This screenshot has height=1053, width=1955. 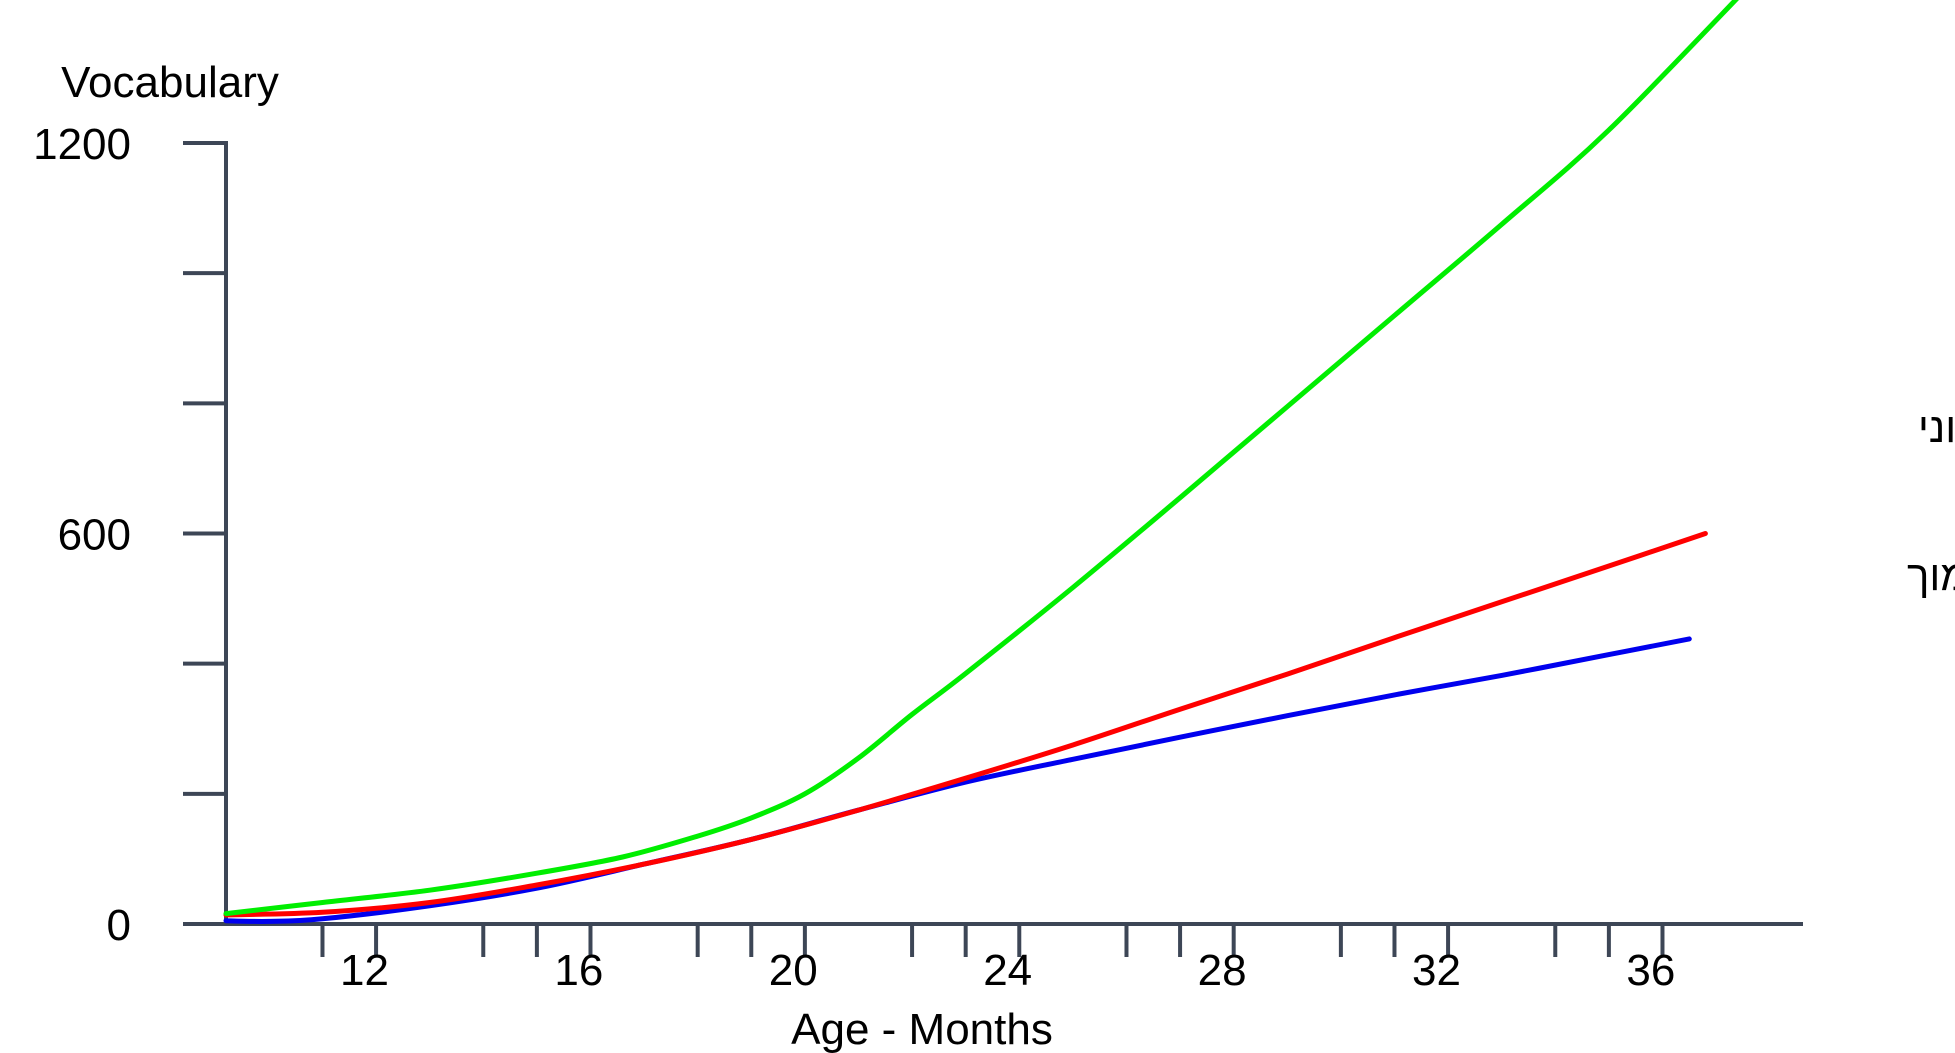 I want to click on x-tick-label: 28, so click(x=1222, y=970).